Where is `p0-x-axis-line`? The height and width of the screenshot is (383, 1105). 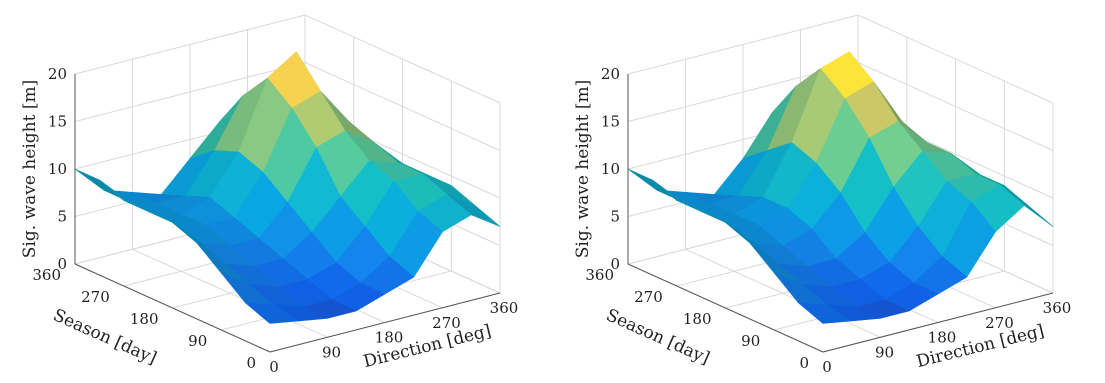 p0-x-axis-line is located at coordinates (385, 322).